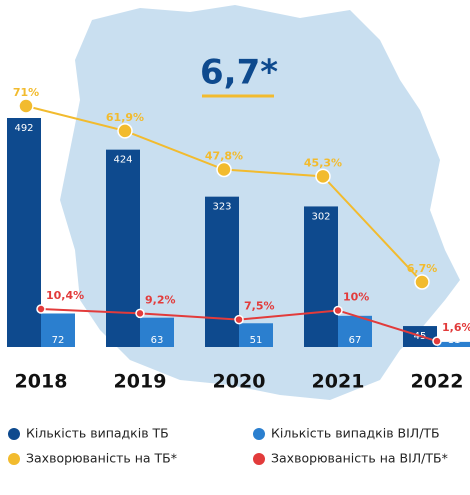  Describe the element at coordinates (320, 216) in the screenshot. I see `bar-label: 302` at that location.